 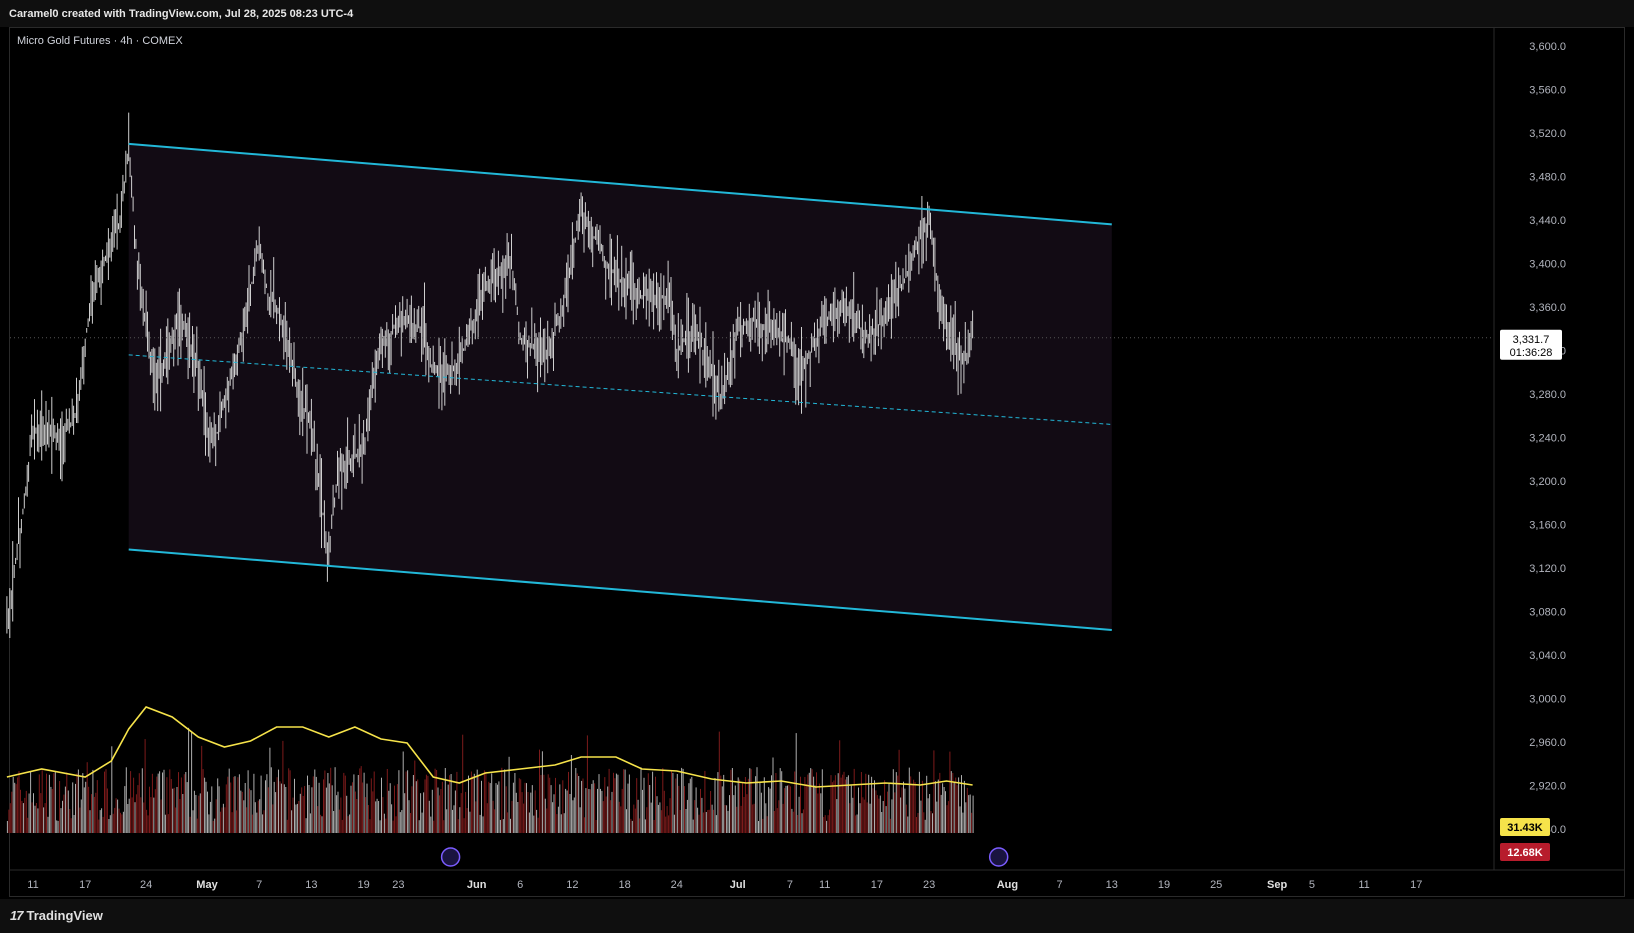 What do you see at coordinates (1547, 656) in the screenshot?
I see `y-tick-label: 3,040.0` at bounding box center [1547, 656].